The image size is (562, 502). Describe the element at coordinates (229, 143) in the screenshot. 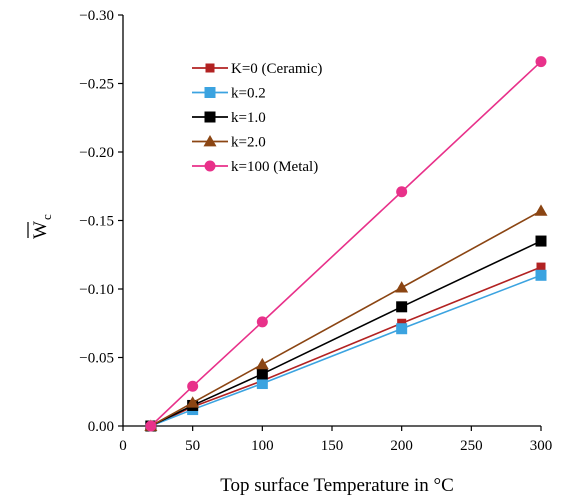

I see `legend-entry: k=2.0` at that location.